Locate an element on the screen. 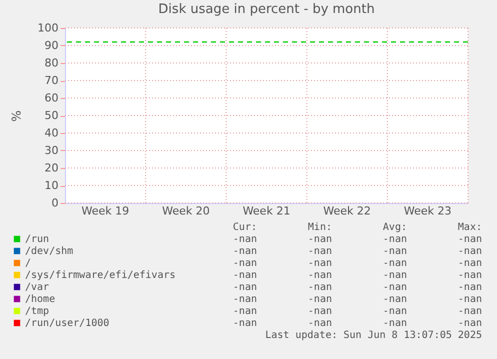 This screenshot has height=359, width=497. legend-label: /home is located at coordinates (40, 299).